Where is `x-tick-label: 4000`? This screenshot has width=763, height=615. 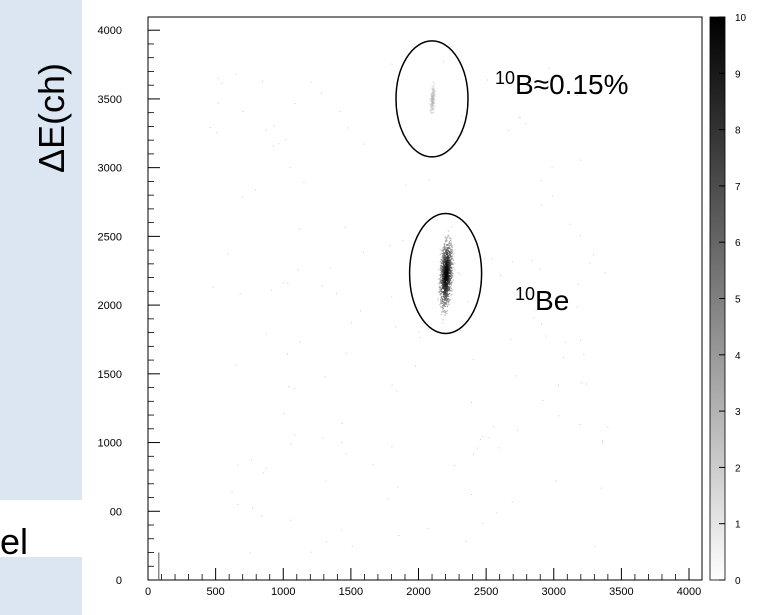 x-tick-label: 4000 is located at coordinates (689, 592).